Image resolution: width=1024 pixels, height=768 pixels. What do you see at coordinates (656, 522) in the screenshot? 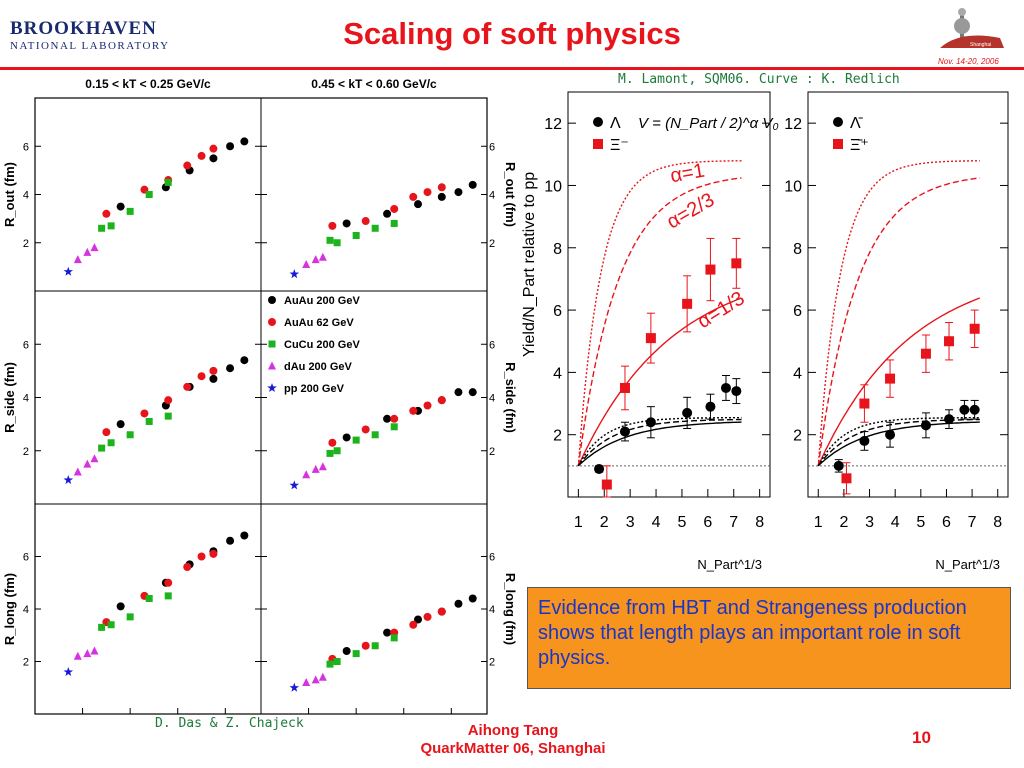
I see `xtick-label: 4` at bounding box center [656, 522].